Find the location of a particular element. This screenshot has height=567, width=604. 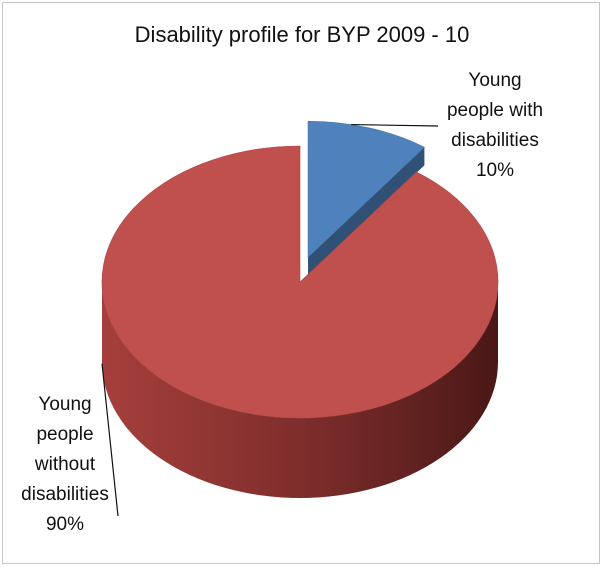

slice-percent-label: 90% is located at coordinates (65, 524).